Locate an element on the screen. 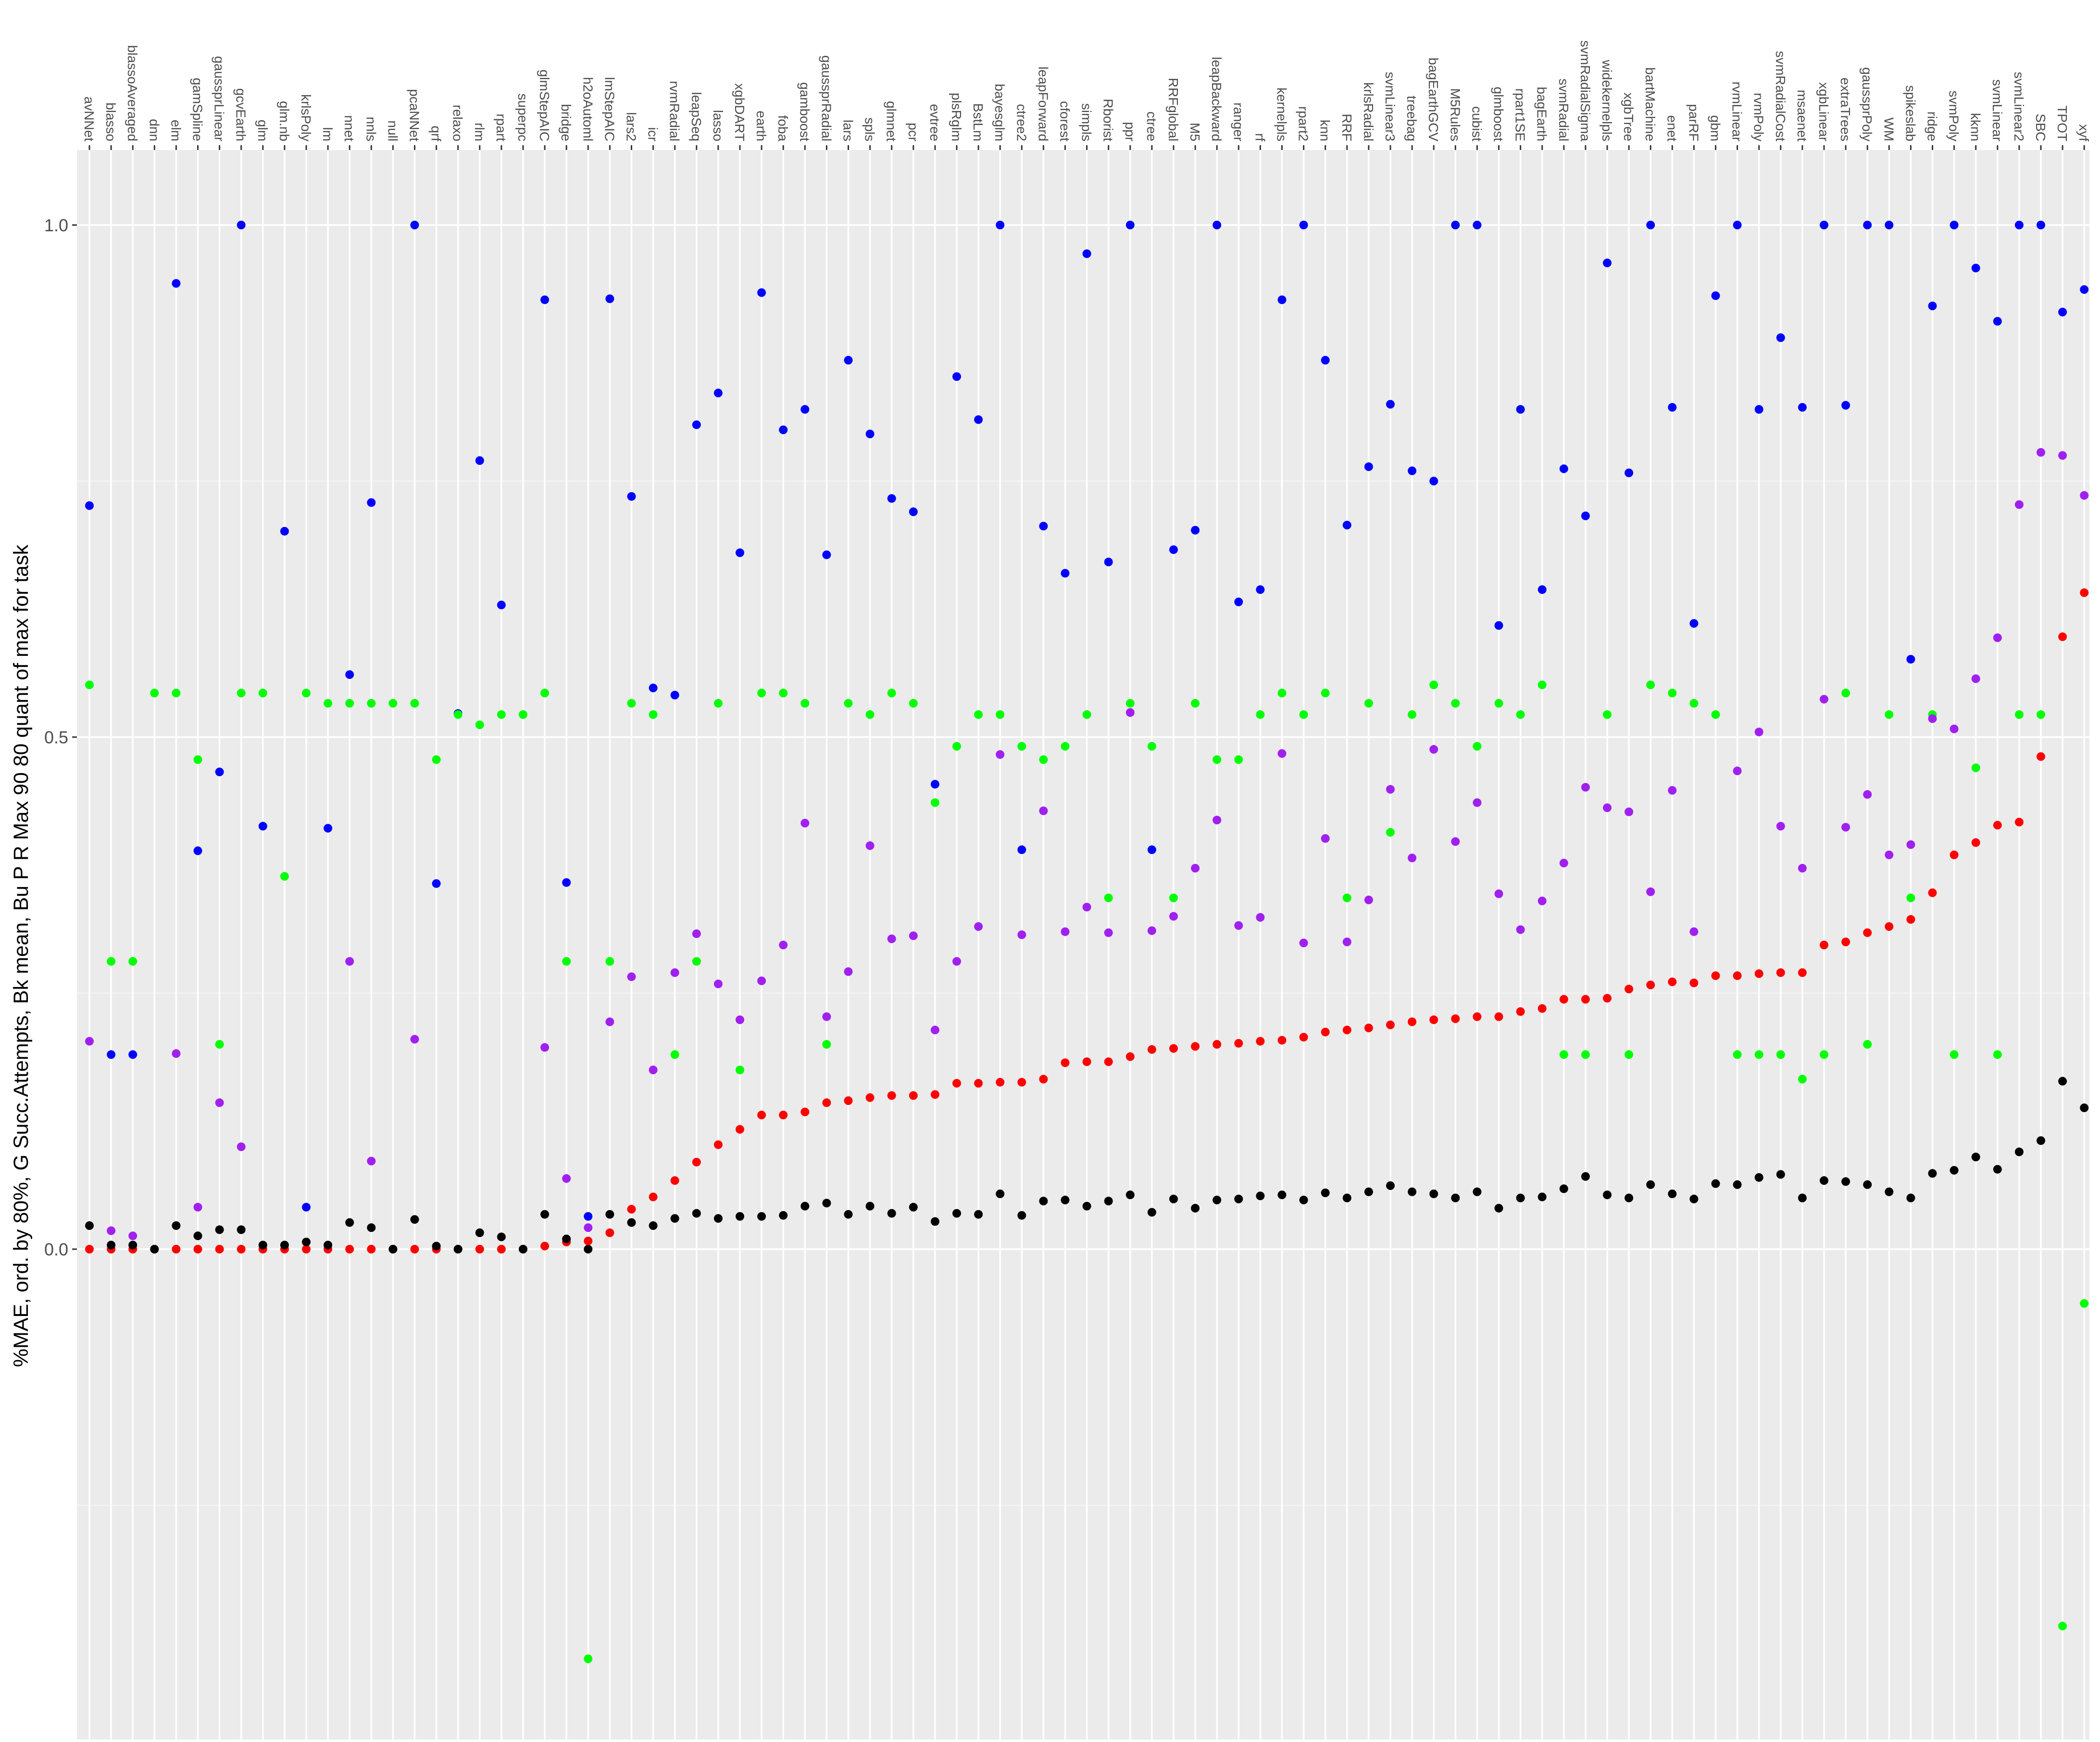 The image size is (2100, 1742). x-tick-label: blasso is located at coordinates (110, 121).